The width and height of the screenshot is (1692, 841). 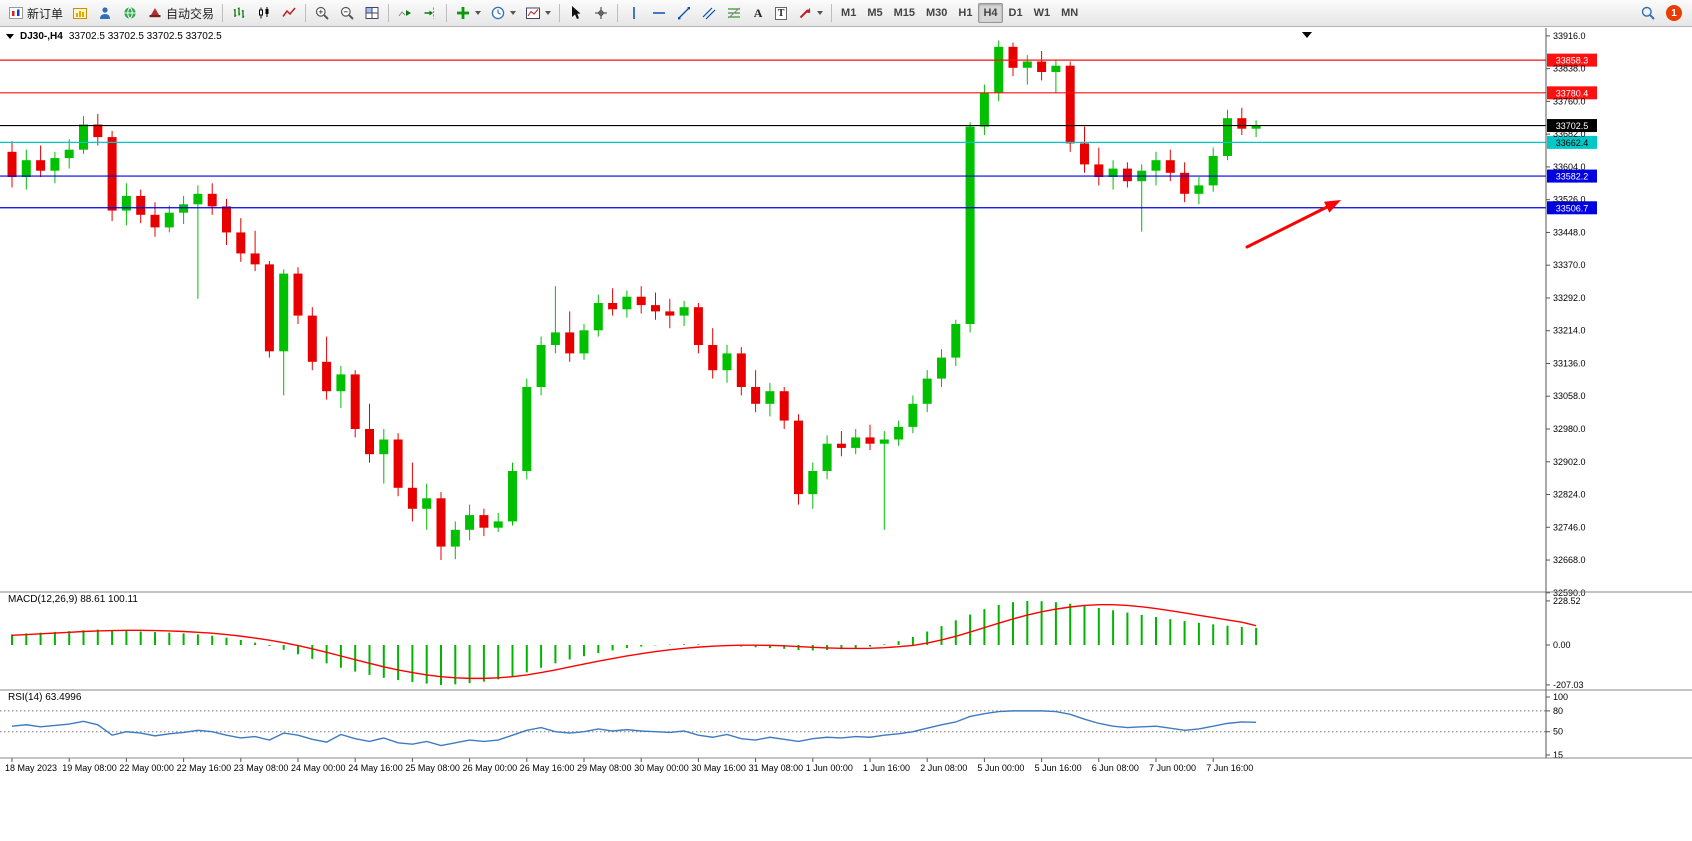 What do you see at coordinates (105, 13) in the screenshot?
I see `profiles-button` at bounding box center [105, 13].